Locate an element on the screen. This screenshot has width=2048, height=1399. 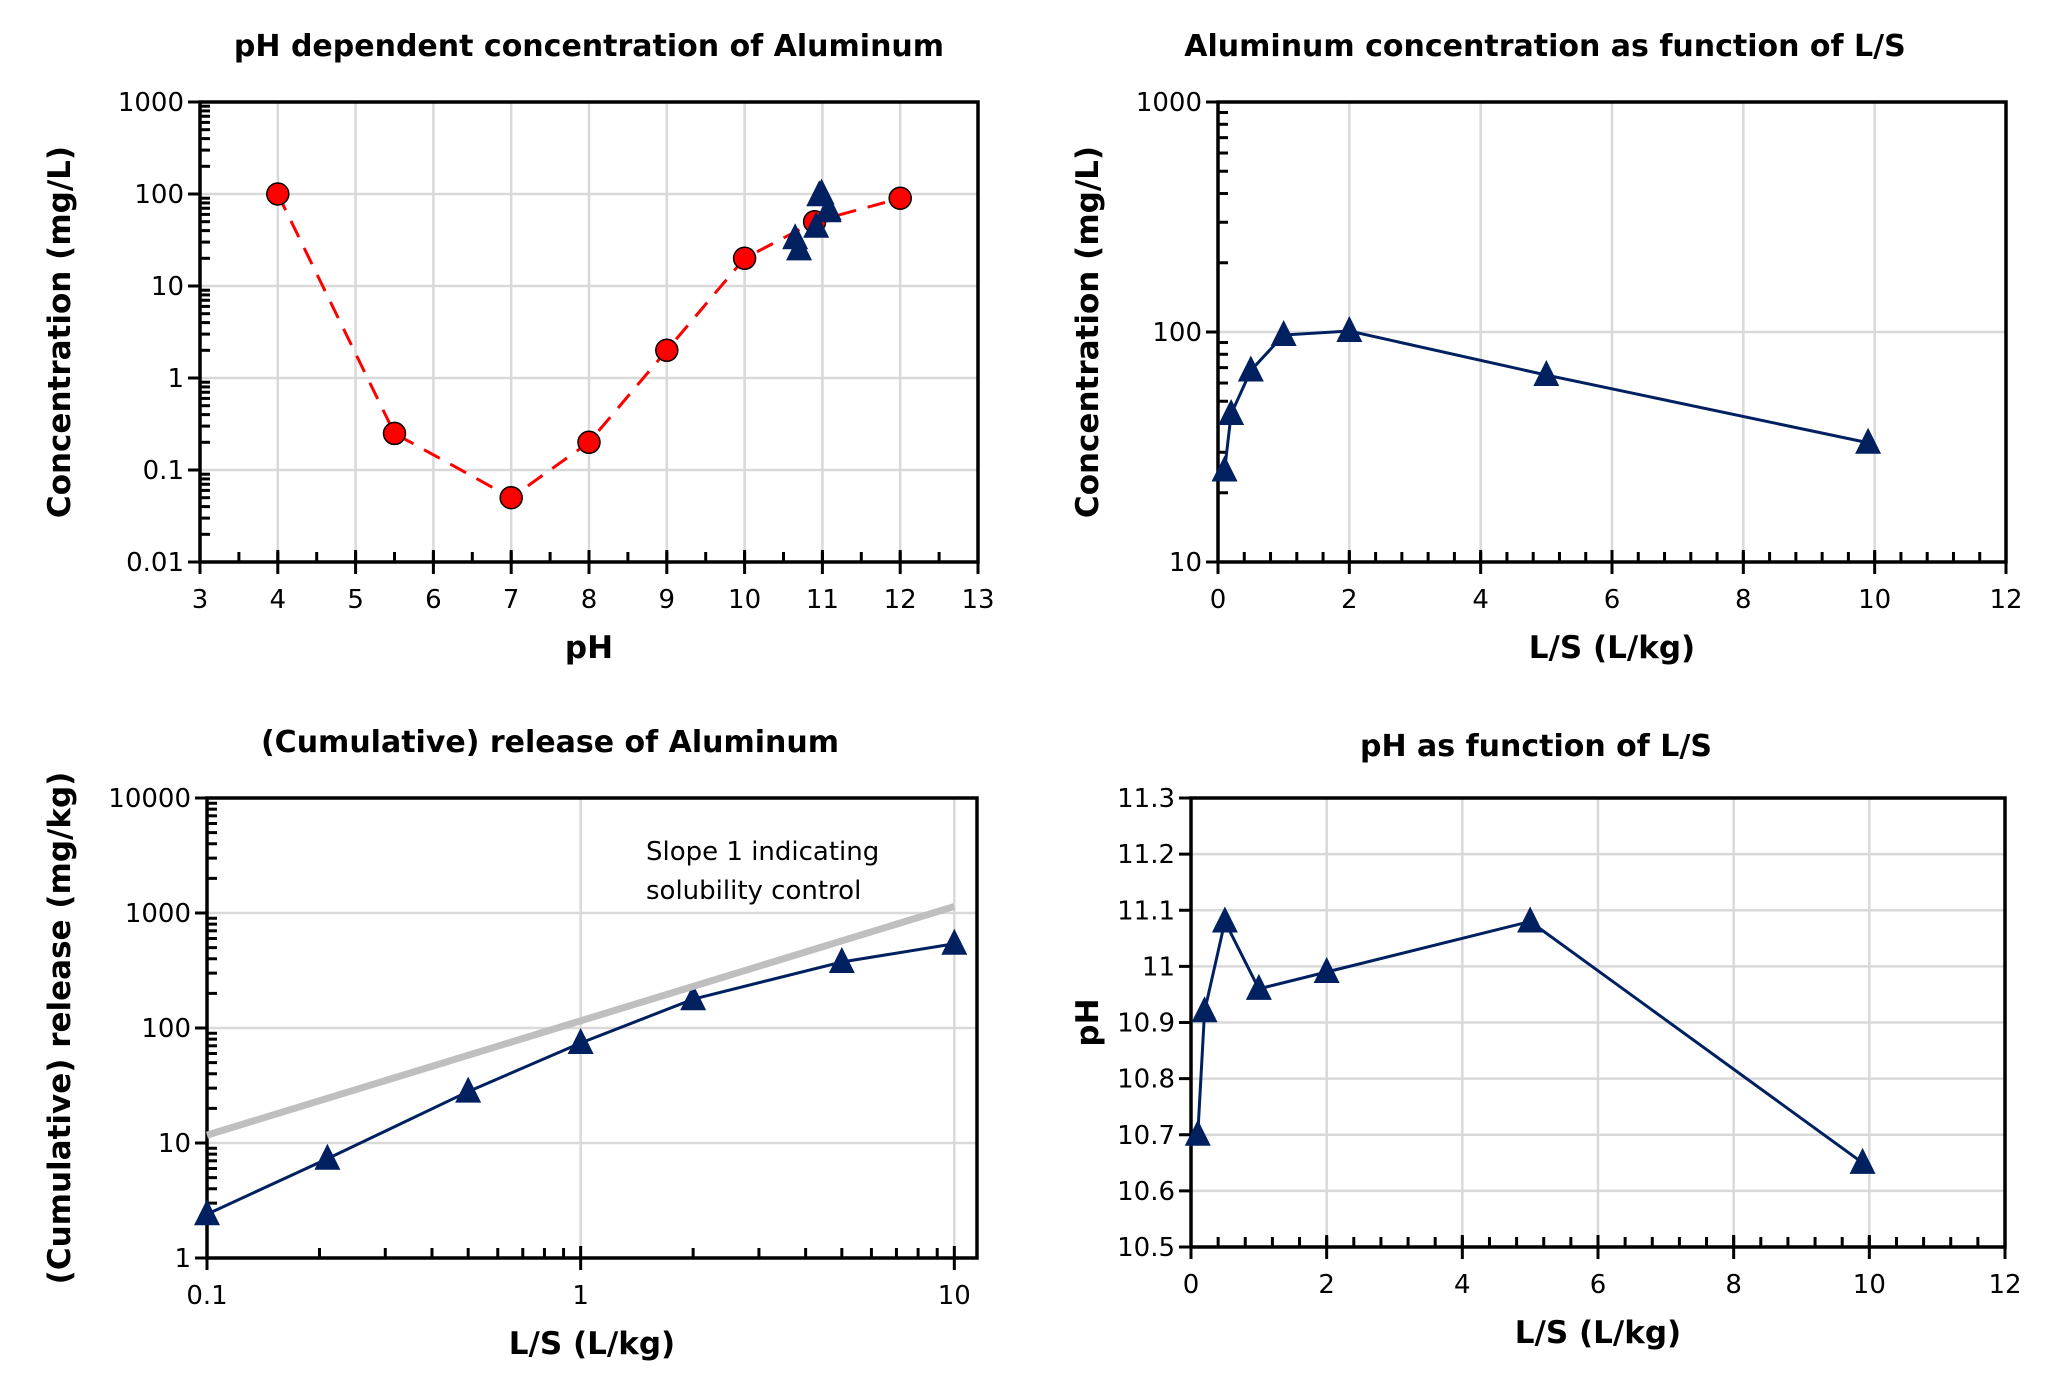
y-tick-label: 0.1 is located at coordinates (163, 471).